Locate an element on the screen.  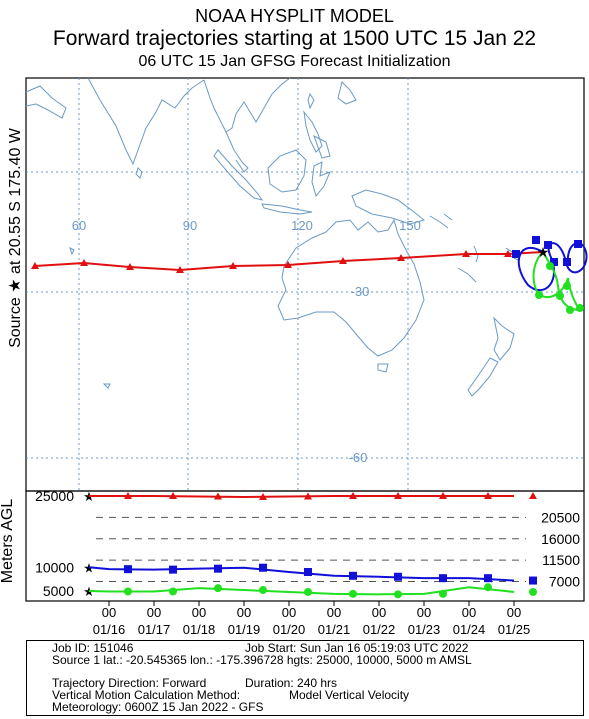
right-height-label: 11500 is located at coordinates (561, 560).